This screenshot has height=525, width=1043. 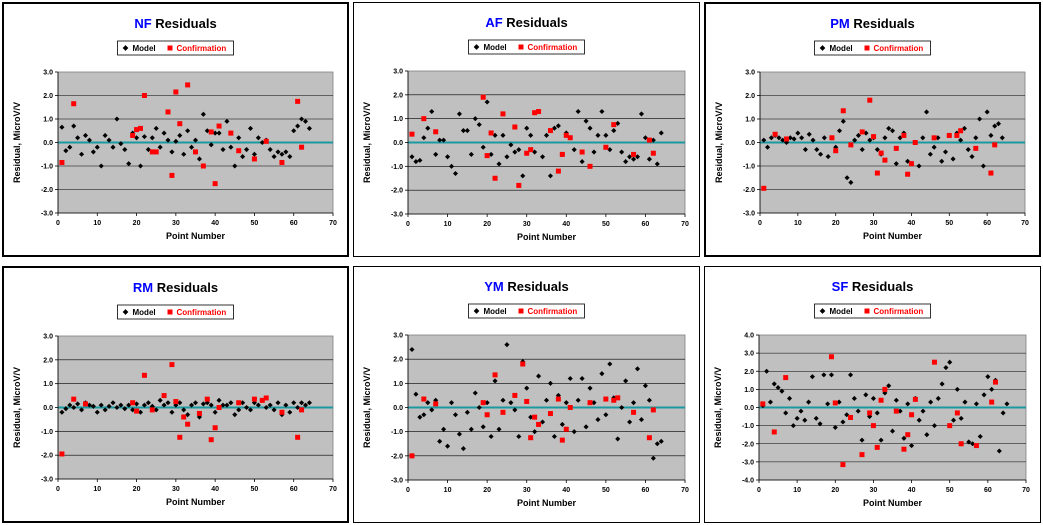 What do you see at coordinates (822, 311) in the screenshot?
I see `legend-model-marker` at bounding box center [822, 311].